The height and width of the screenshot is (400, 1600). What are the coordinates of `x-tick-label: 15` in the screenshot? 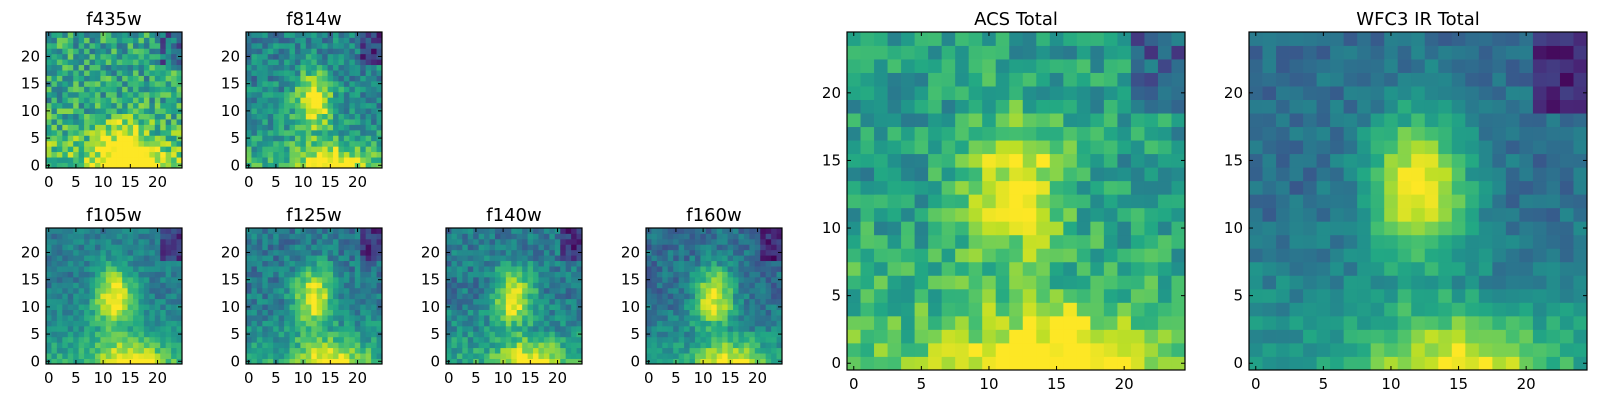 It's located at (330, 378).